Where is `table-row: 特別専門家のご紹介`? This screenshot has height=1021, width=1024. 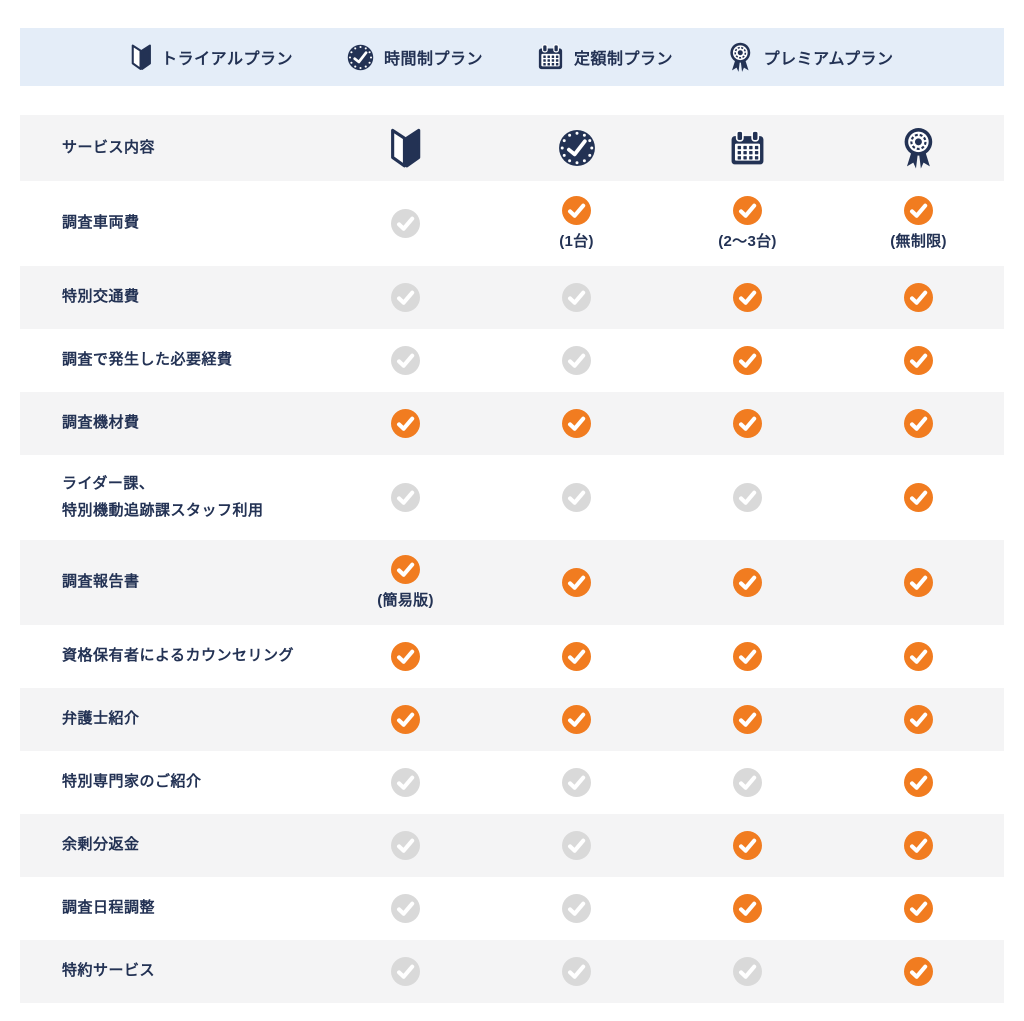
table-row: 特別専門家のご紹介 is located at coordinates (512, 782).